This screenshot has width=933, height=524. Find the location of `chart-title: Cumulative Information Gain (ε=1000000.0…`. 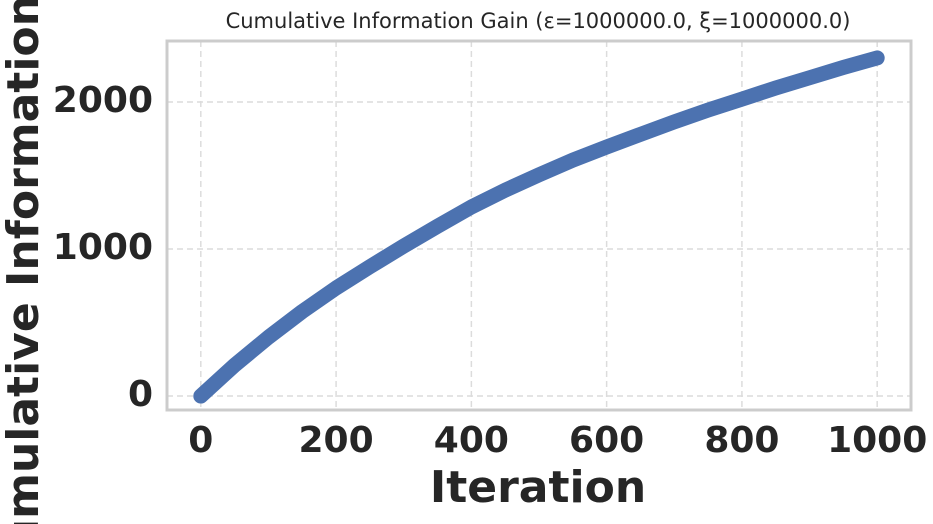

chart-title: Cumulative Information Gain (ε=1000000.0… is located at coordinates (538, 21).